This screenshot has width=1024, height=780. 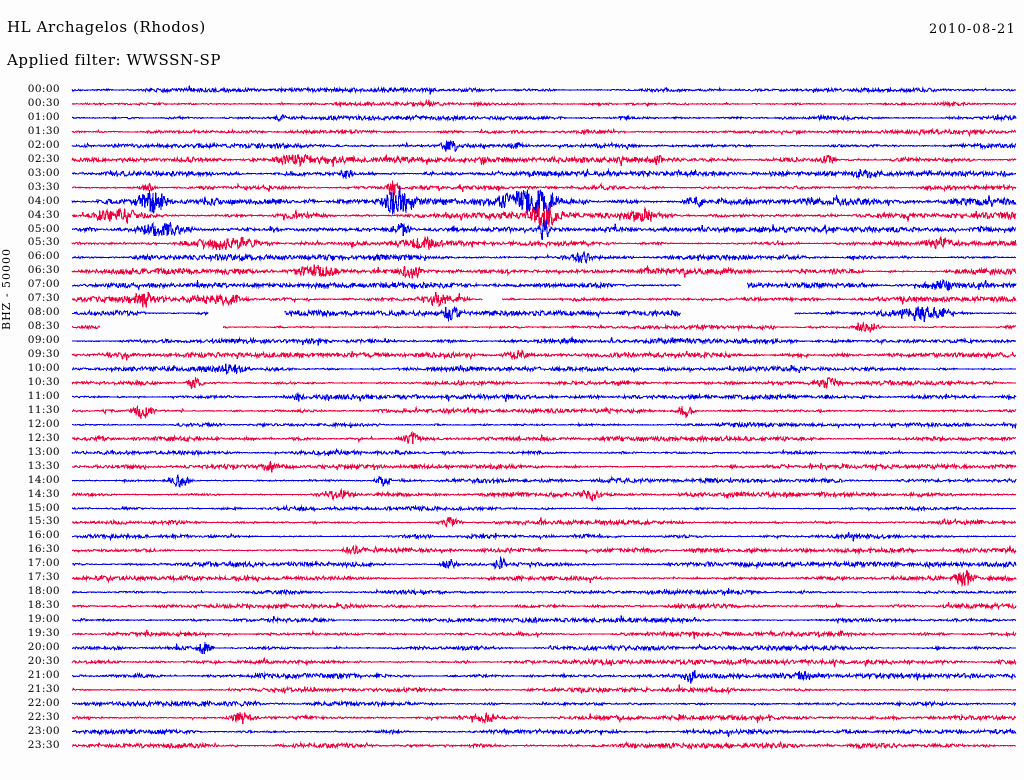 I want to click on time-label-0200: 02:00, so click(x=43, y=144).